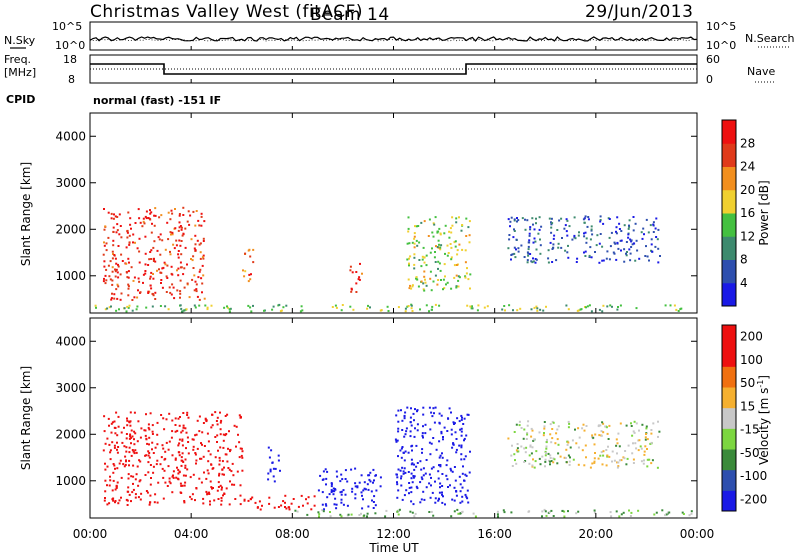 The image size is (800, 554). What do you see at coordinates (17, 59) in the screenshot?
I see `freq-label: Freq.` at bounding box center [17, 59].